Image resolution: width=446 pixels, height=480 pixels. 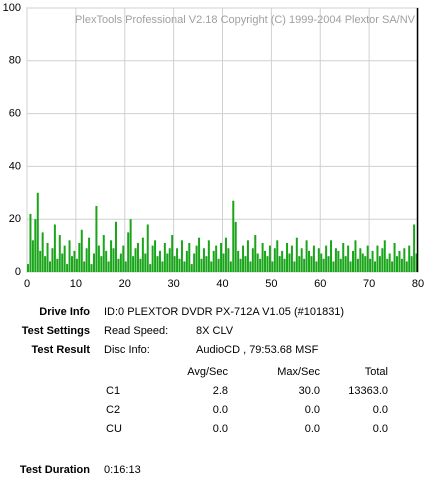 What do you see at coordinates (368, 391) in the screenshot?
I see `cell: 13363.0` at bounding box center [368, 391].